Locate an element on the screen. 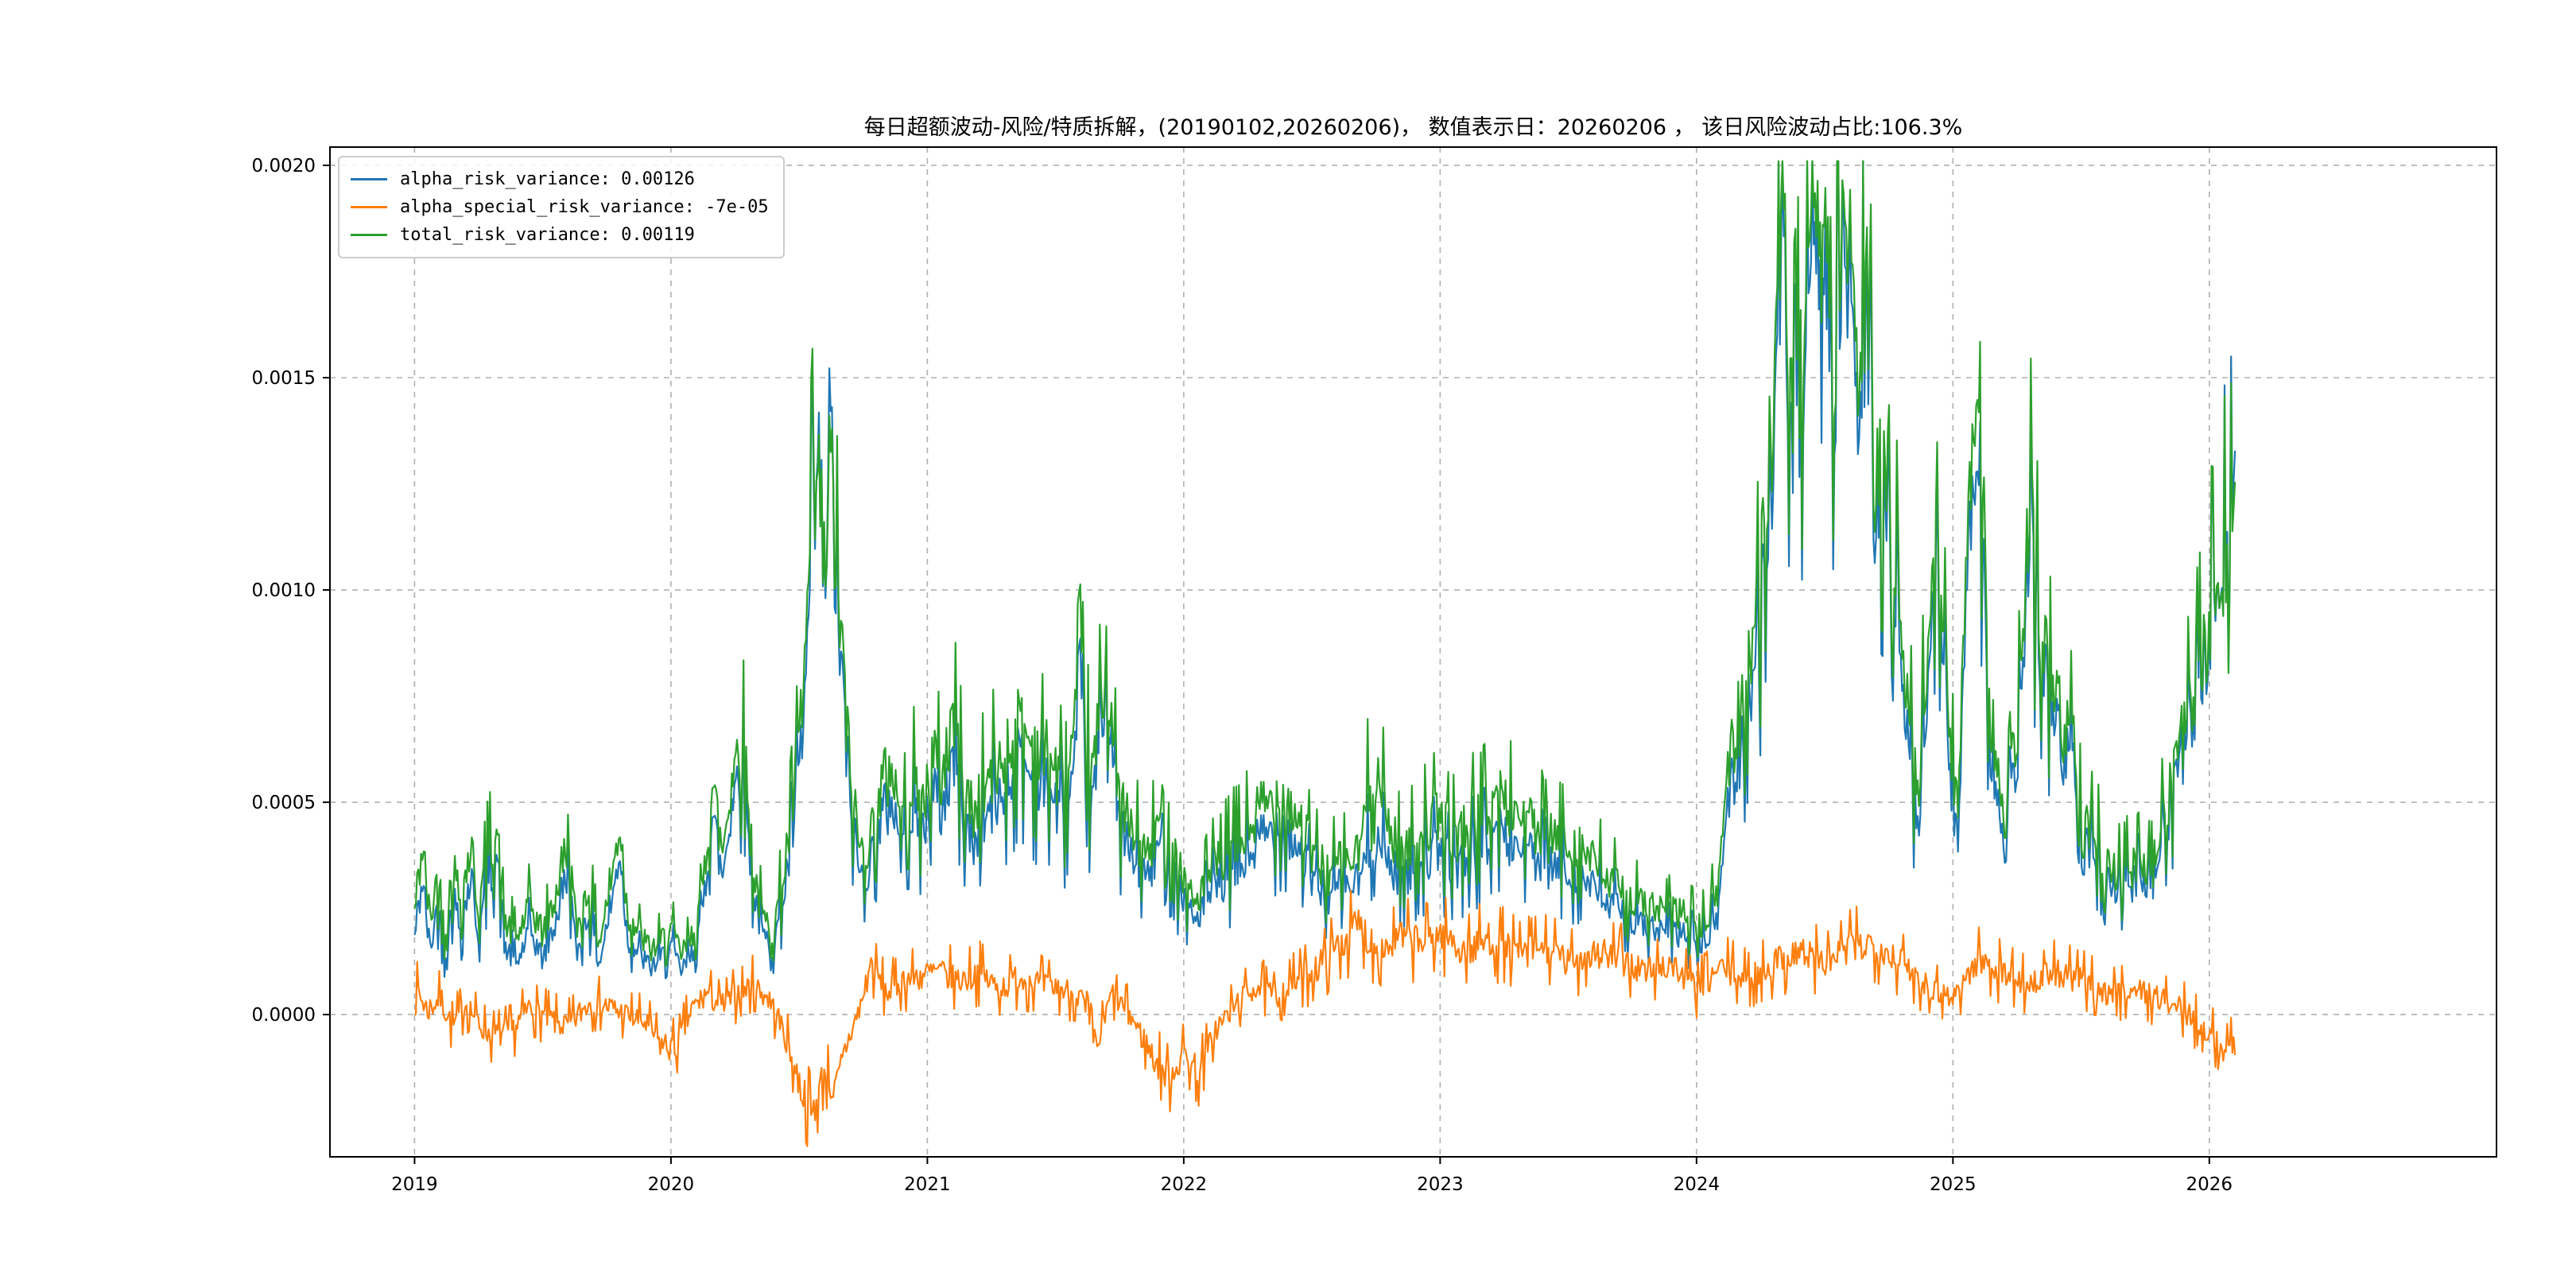 The width and height of the screenshot is (2576, 1288). legend-label-alpha-special-risk-variance: alpha_special_risk_variance: -7e-05 is located at coordinates (584, 207).